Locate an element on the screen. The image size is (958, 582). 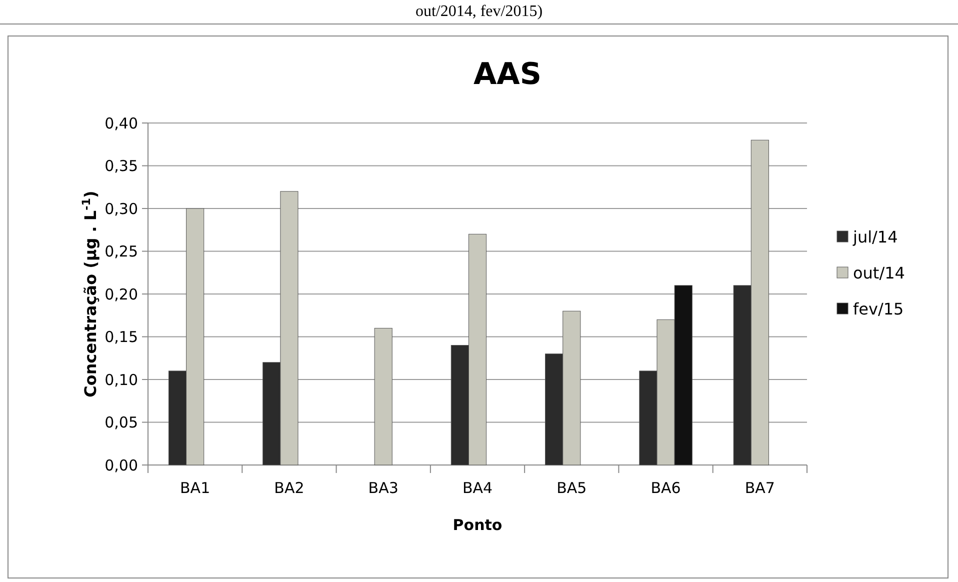
x-tick-label: BA1 is located at coordinates (195, 488).